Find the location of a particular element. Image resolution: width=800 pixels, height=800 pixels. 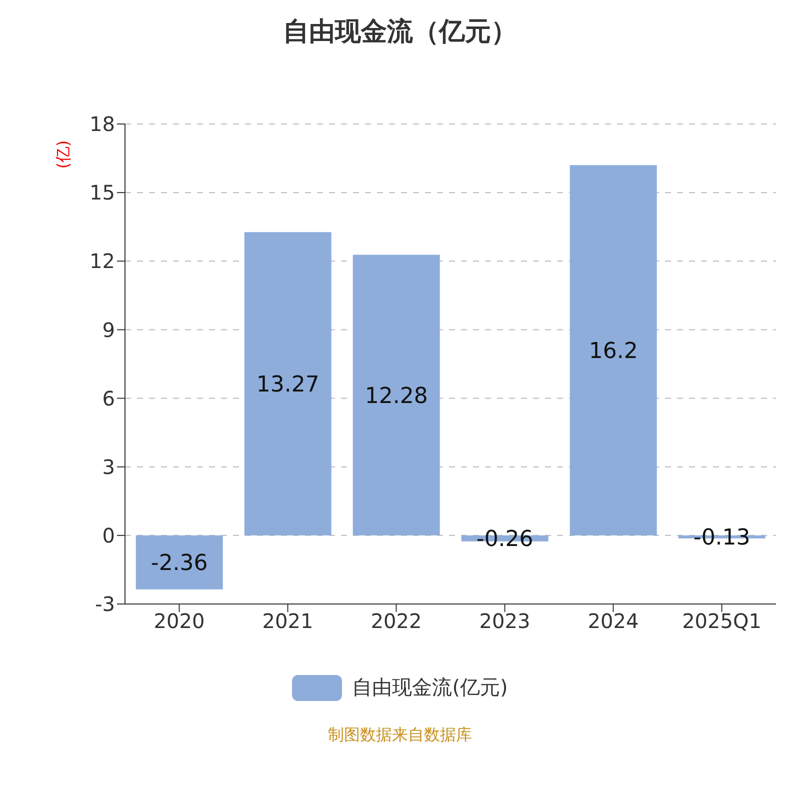

legend-label: 自由现金流(亿元) is located at coordinates (430, 687).